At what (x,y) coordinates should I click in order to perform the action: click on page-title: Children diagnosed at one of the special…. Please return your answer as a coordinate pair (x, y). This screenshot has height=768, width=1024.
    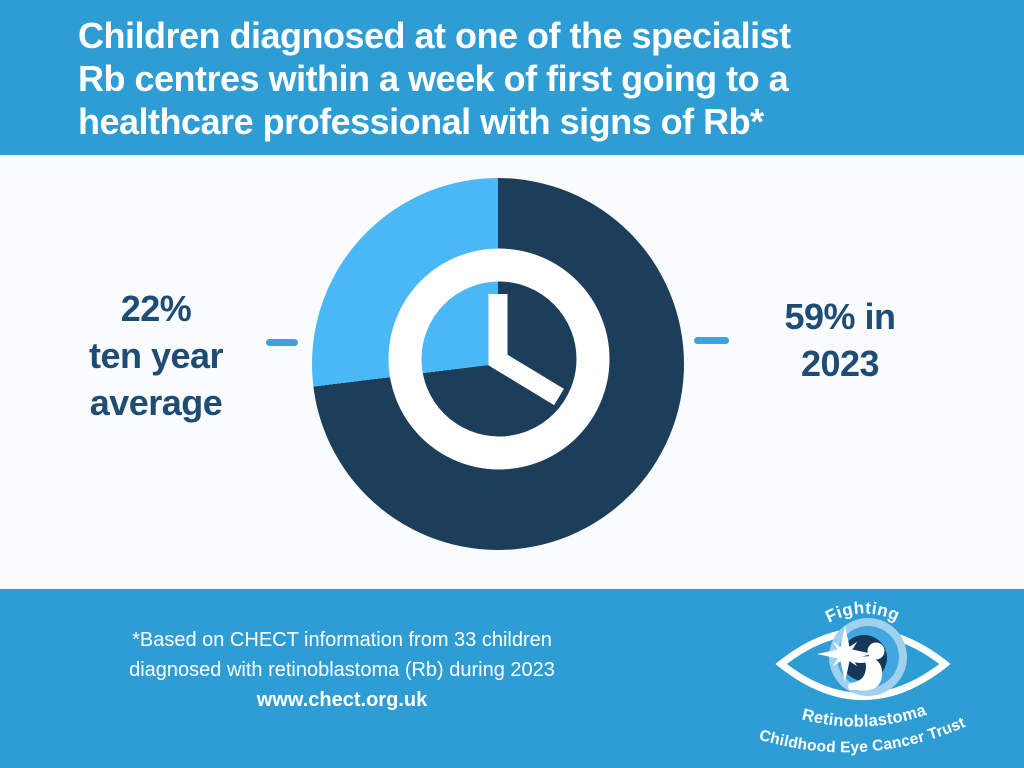
    Looking at the image, I should click on (434, 78).